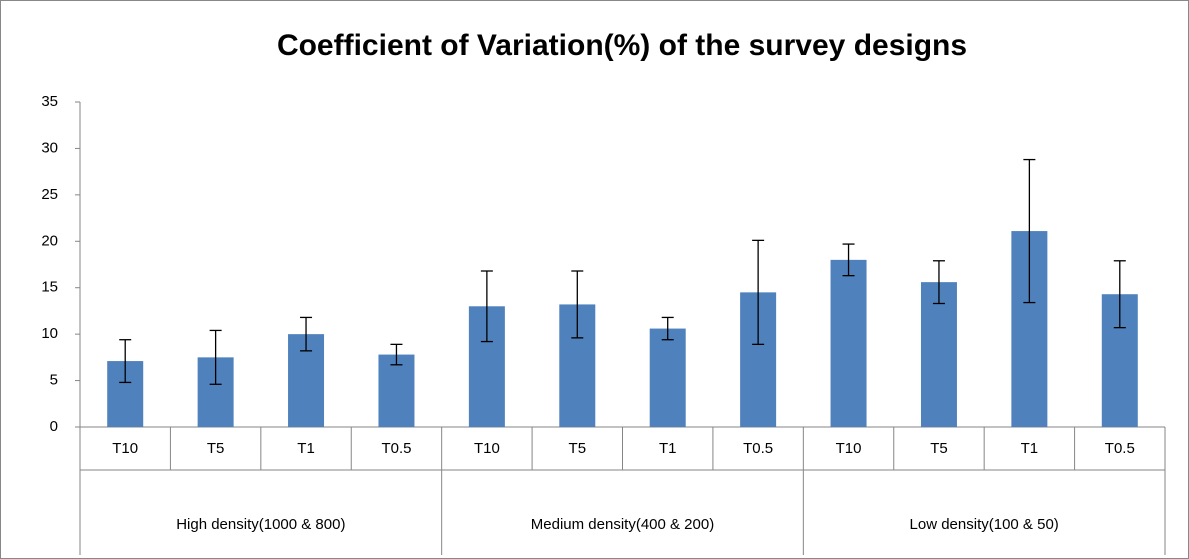  I want to click on y-tick-label: 0, so click(54, 426).